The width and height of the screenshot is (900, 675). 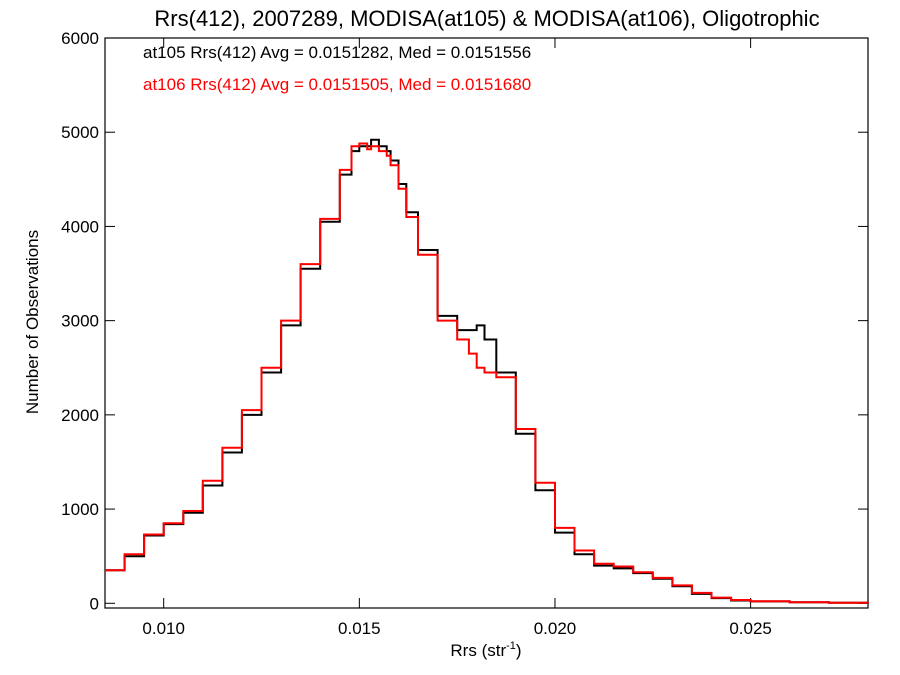 What do you see at coordinates (80, 321) in the screenshot?
I see `y-tick-label: 3000` at bounding box center [80, 321].